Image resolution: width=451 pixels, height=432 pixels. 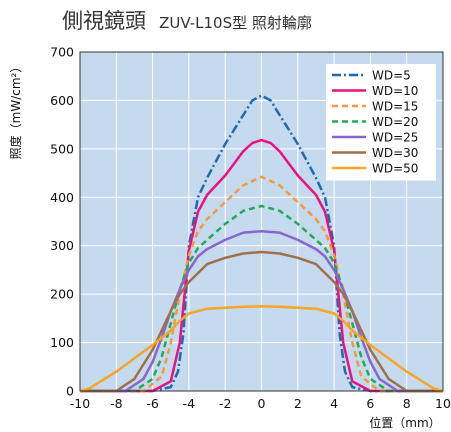 I want to click on legend-label: WD=25, so click(x=395, y=138).